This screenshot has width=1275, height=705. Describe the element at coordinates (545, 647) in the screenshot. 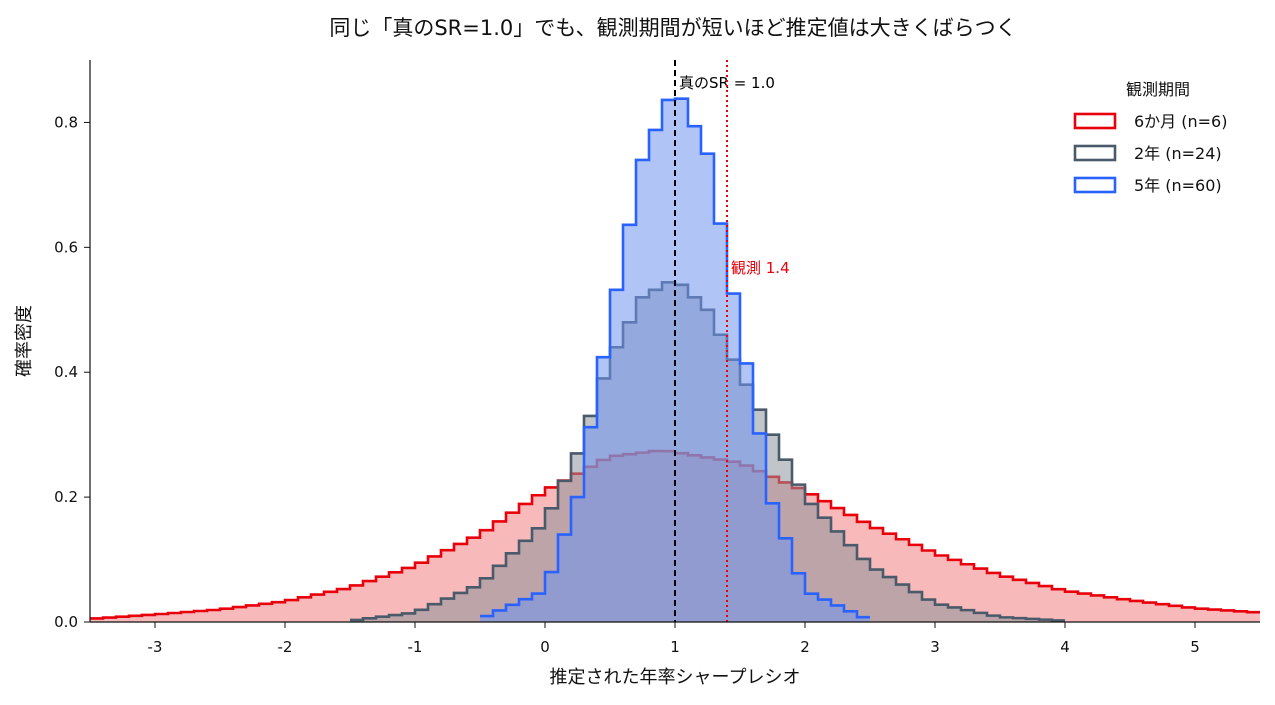

I see `x-tick-label: 0` at that location.